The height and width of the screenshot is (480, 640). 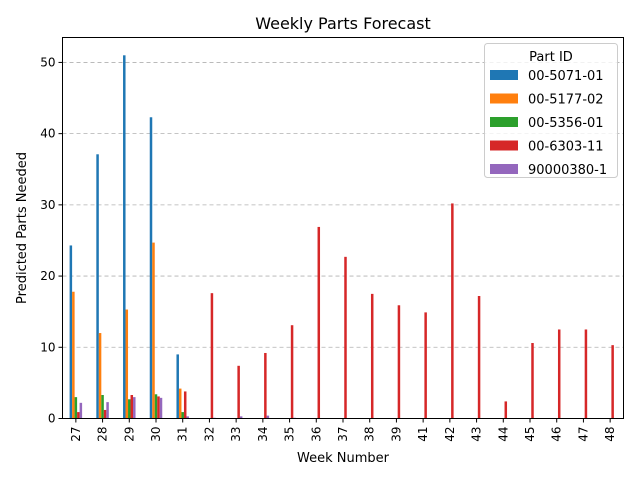 What do you see at coordinates (47, 347) in the screenshot?
I see `y-tick-label: 10` at bounding box center [47, 347].